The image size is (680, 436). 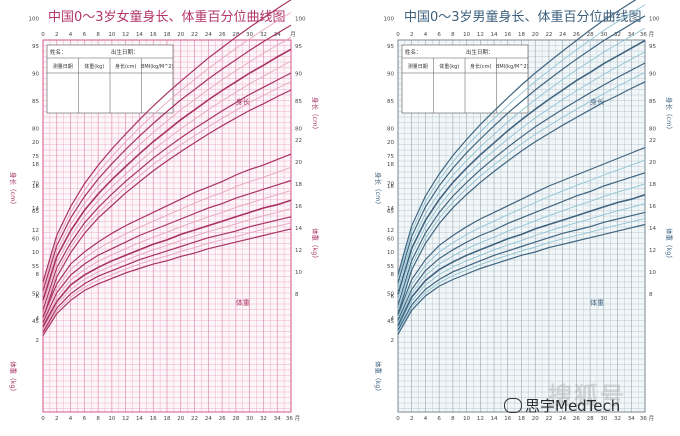 I want to click on faint-watermark: 搜狐号, so click(x=587, y=396).